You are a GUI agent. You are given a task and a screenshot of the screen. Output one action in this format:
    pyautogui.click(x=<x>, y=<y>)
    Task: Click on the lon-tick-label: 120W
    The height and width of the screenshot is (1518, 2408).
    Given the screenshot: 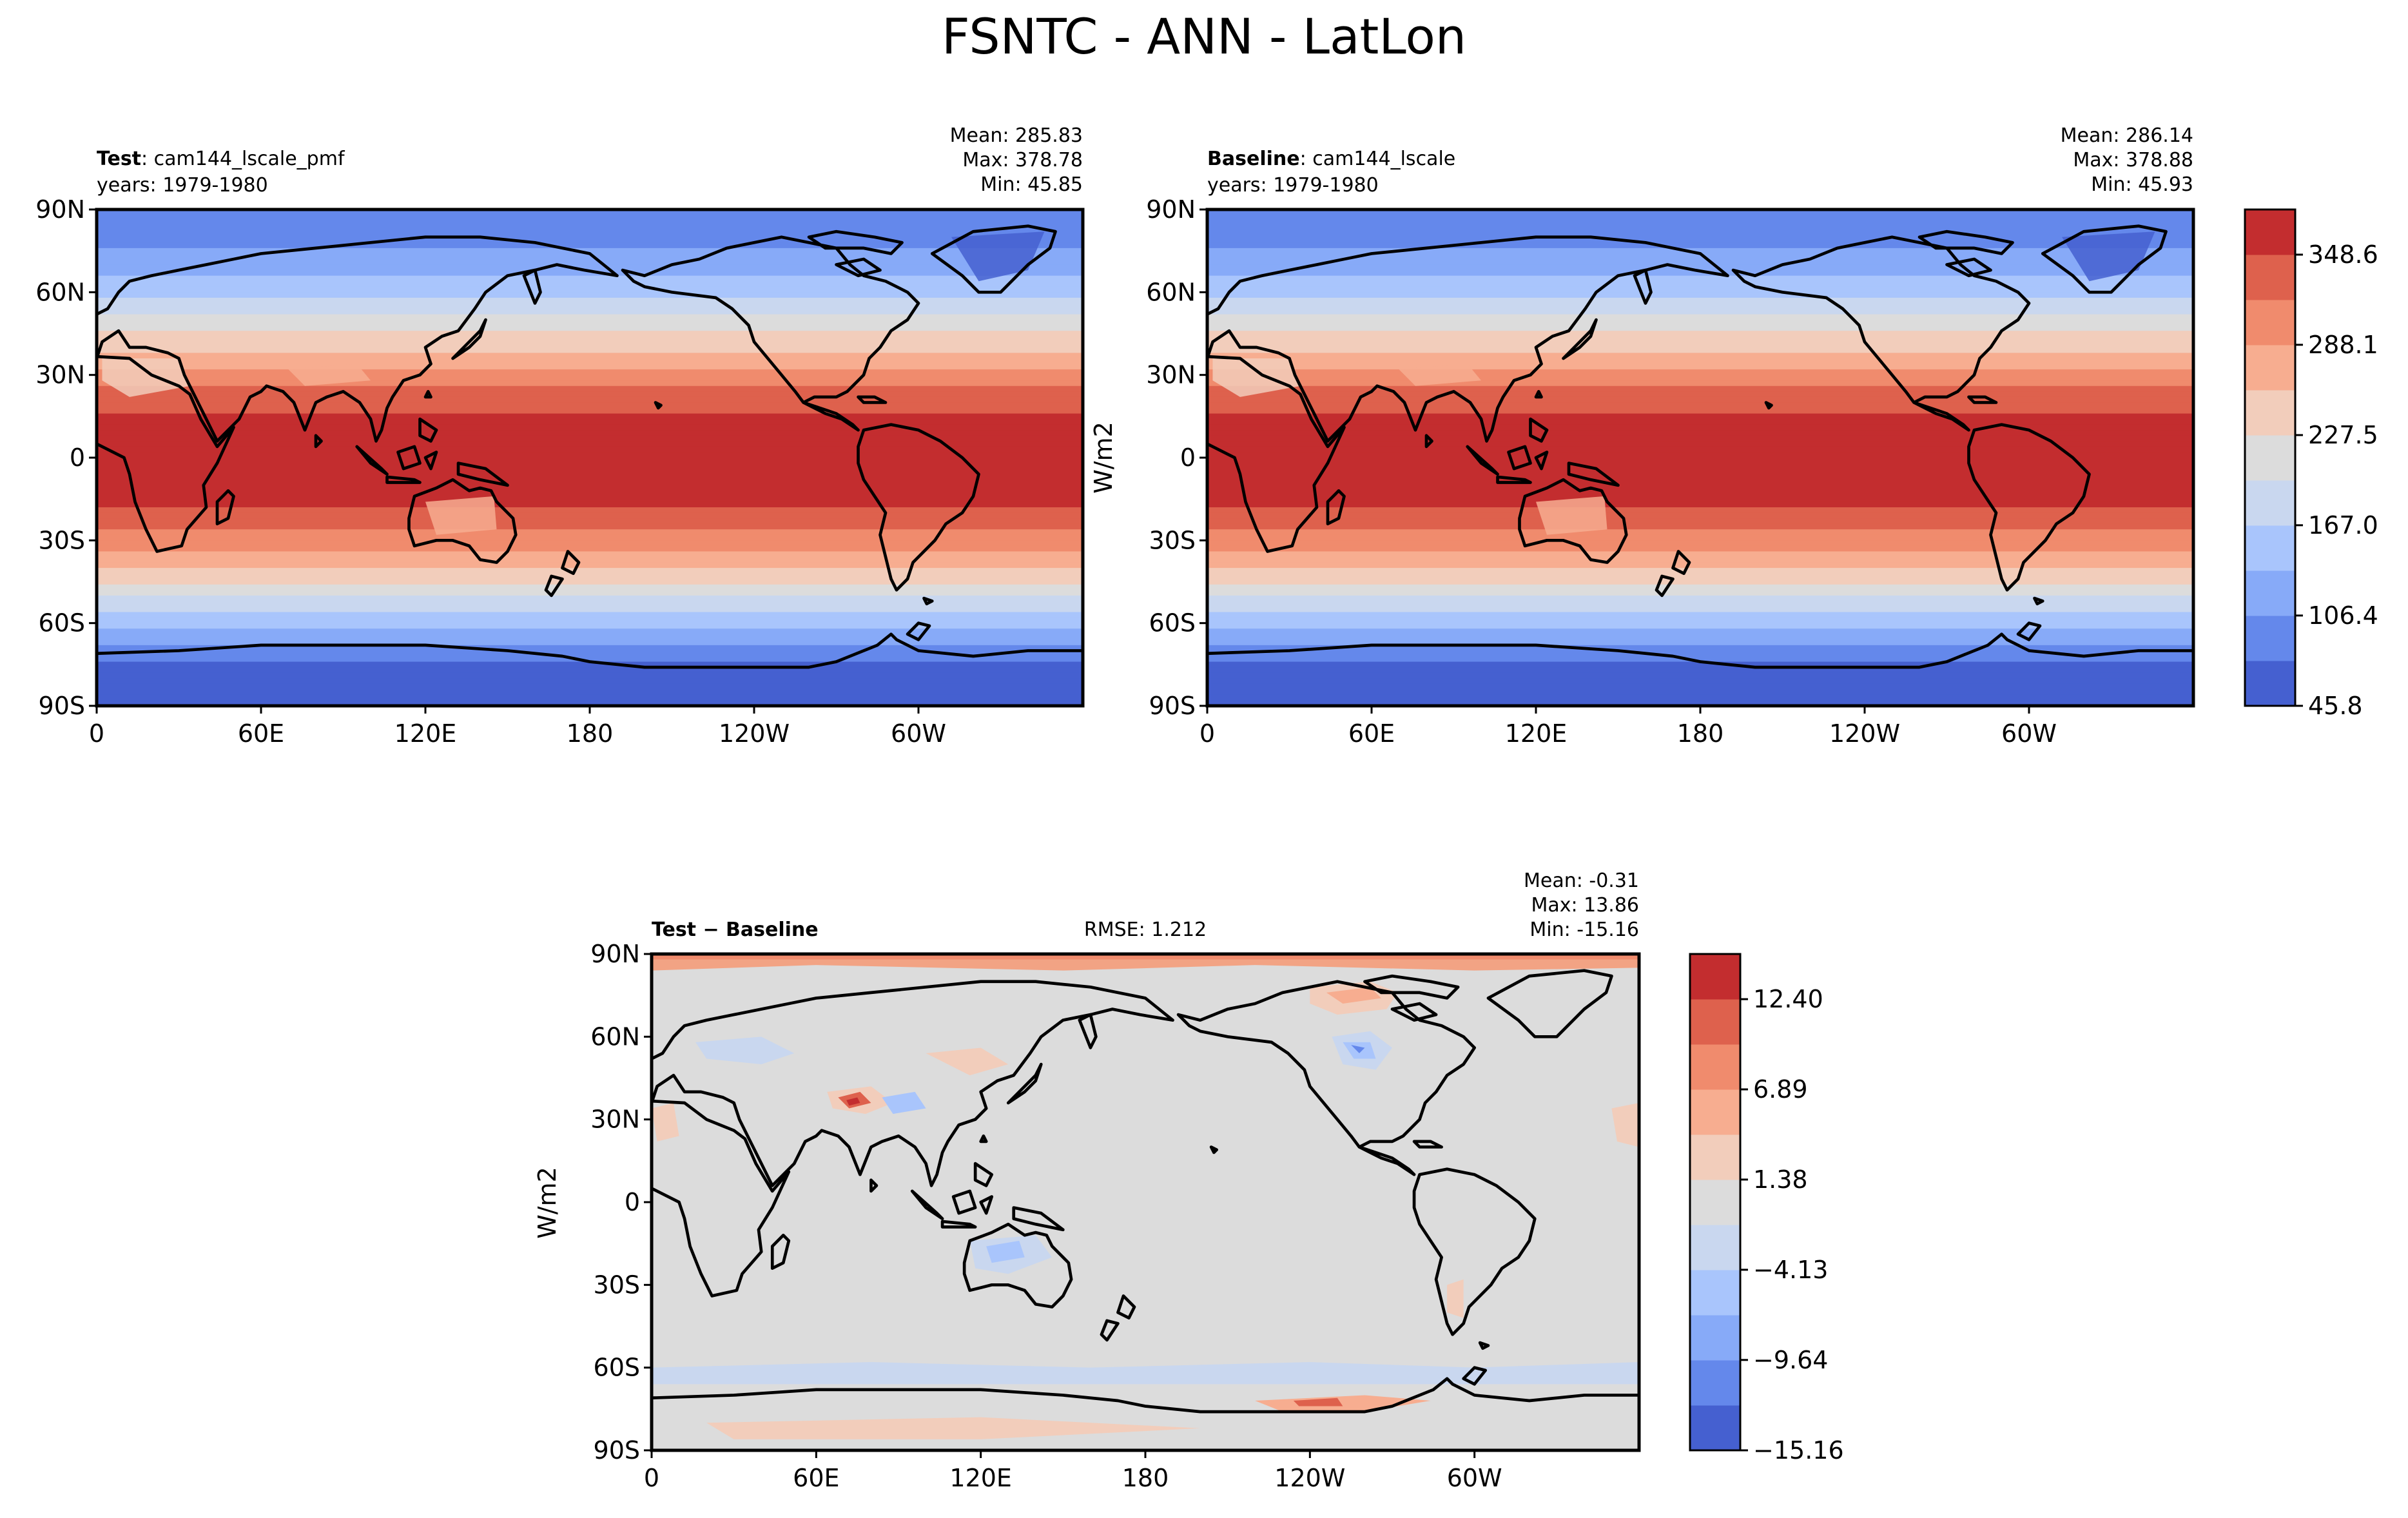 What is the action you would take?
    pyautogui.click(x=1309, y=1478)
    